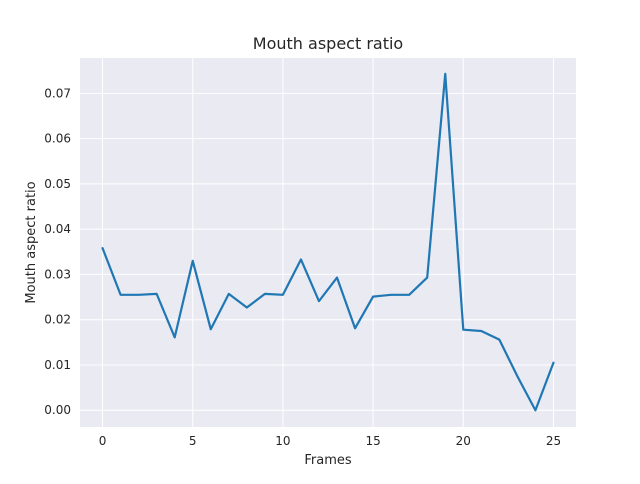 This screenshot has height=484, width=640. What do you see at coordinates (57, 274) in the screenshot?
I see `y-tick-label: 0.03` at bounding box center [57, 274].